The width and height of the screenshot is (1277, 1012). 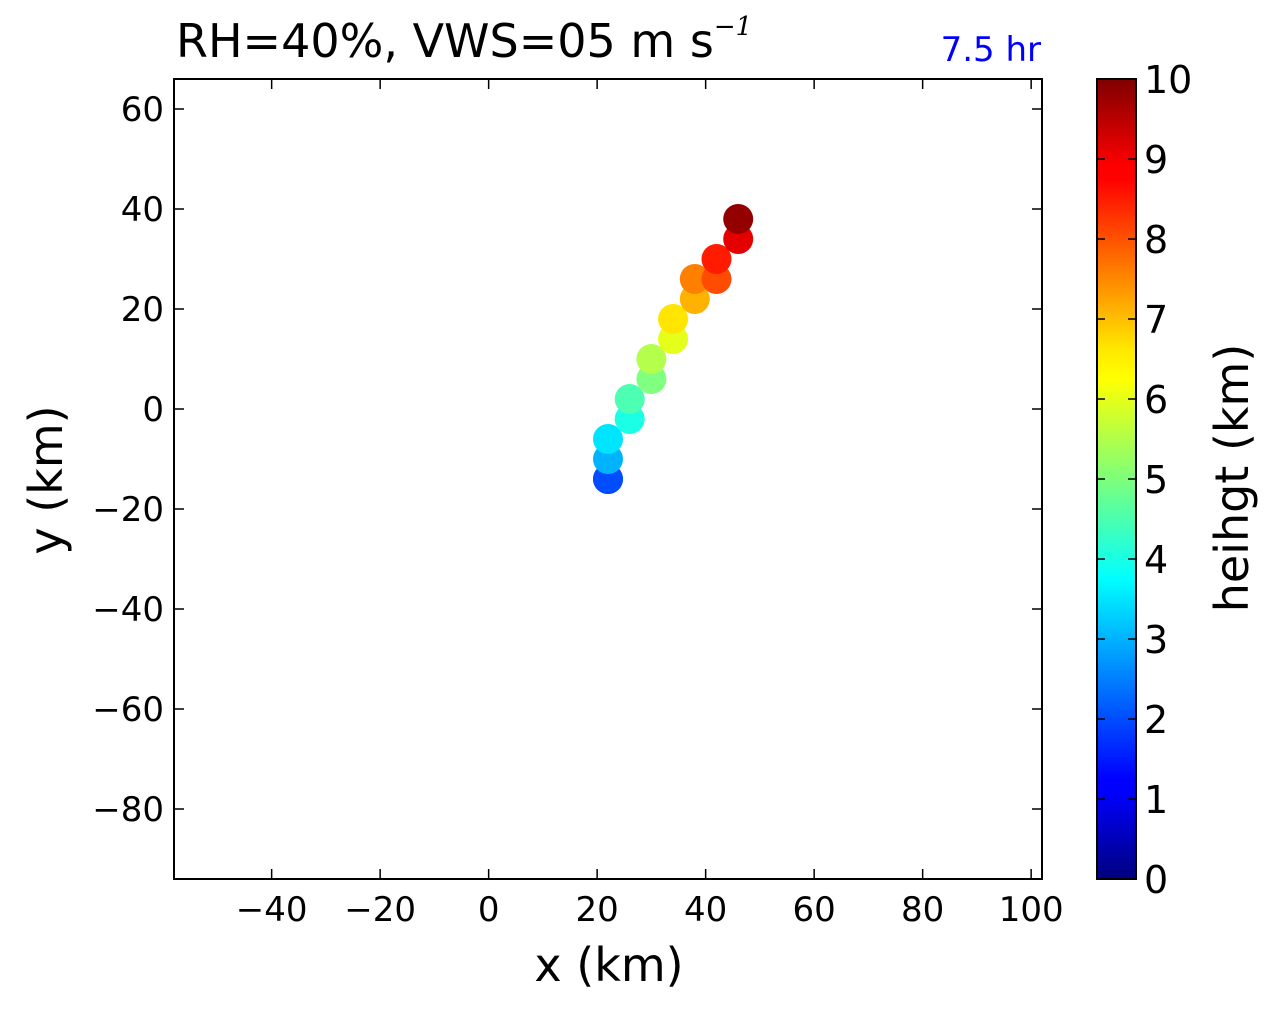 I want to click on colorbar-tick-label: 0, so click(x=1156, y=880).